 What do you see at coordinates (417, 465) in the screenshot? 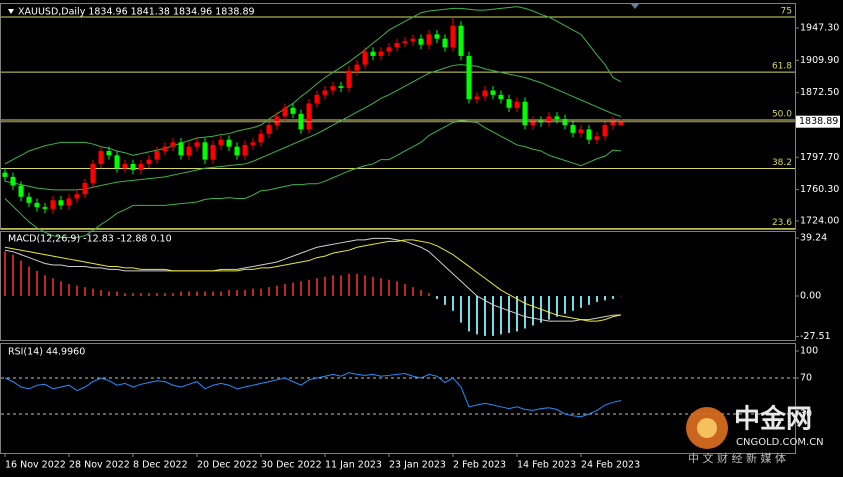
I see `x-tick-label: 23 Jan 2023` at bounding box center [417, 465].